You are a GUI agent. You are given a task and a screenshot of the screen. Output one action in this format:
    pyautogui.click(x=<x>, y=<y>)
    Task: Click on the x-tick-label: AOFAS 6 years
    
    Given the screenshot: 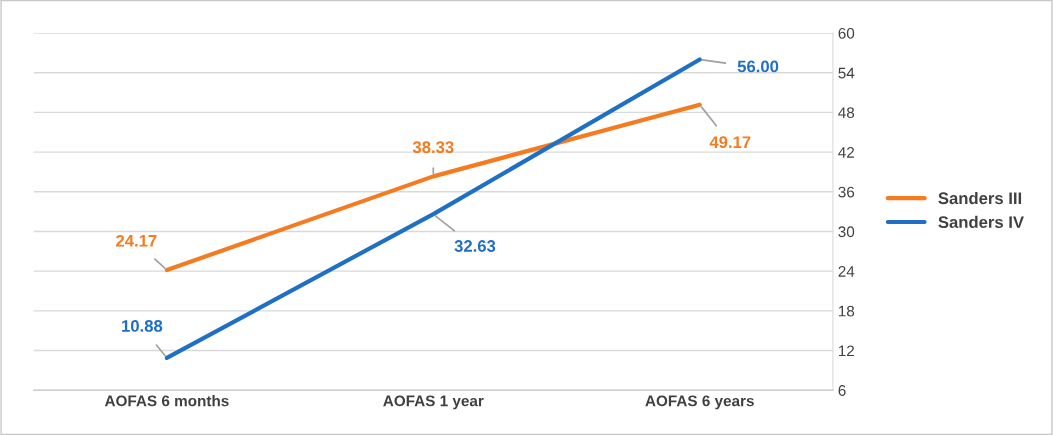 What is the action you would take?
    pyautogui.click(x=699, y=402)
    